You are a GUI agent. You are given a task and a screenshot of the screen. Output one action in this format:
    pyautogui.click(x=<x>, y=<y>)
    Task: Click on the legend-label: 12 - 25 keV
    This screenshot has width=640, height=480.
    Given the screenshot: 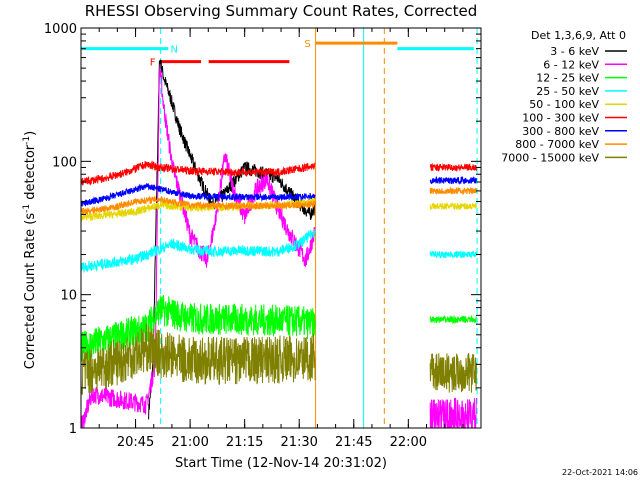 What is the action you would take?
    pyautogui.click(x=567, y=78)
    